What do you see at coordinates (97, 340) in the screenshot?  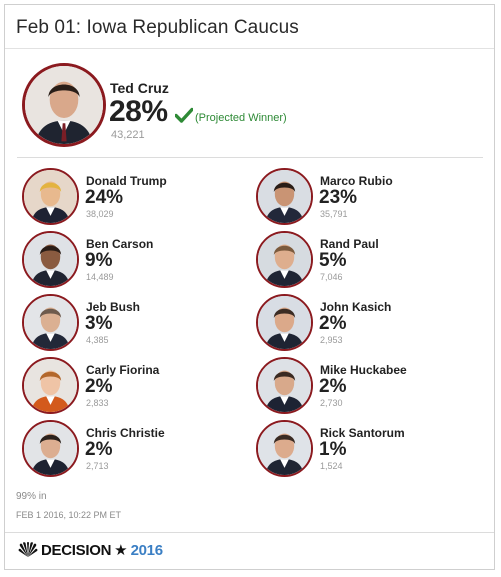 I see `candidate-votes: 4,385` at bounding box center [97, 340].